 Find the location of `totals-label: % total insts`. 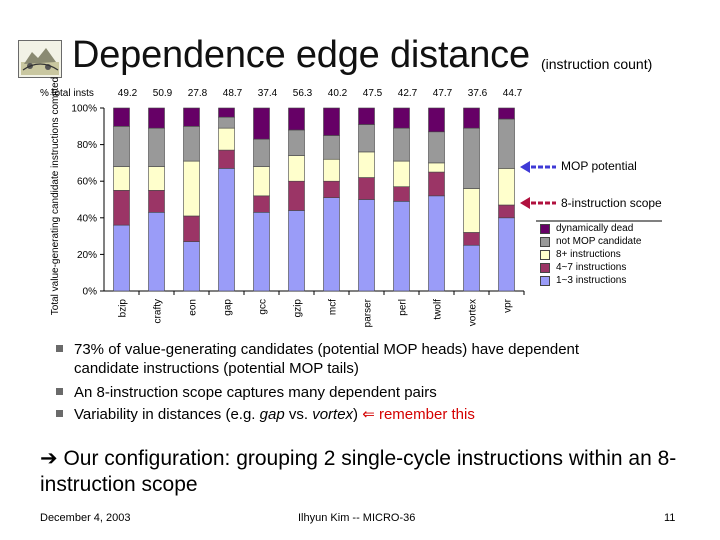

totals-label: % total insts is located at coordinates (67, 93).